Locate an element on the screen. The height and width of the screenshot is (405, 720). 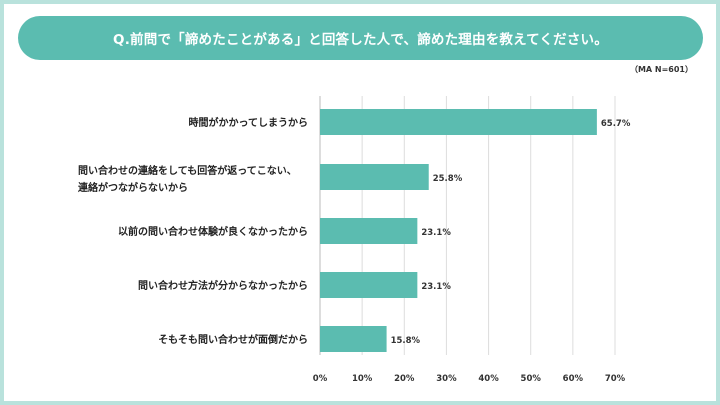
title-banner: Q.前問で「諦めたことがある」と回答した人で、諦めた理由を教えてください。 is located at coordinates (360, 38).